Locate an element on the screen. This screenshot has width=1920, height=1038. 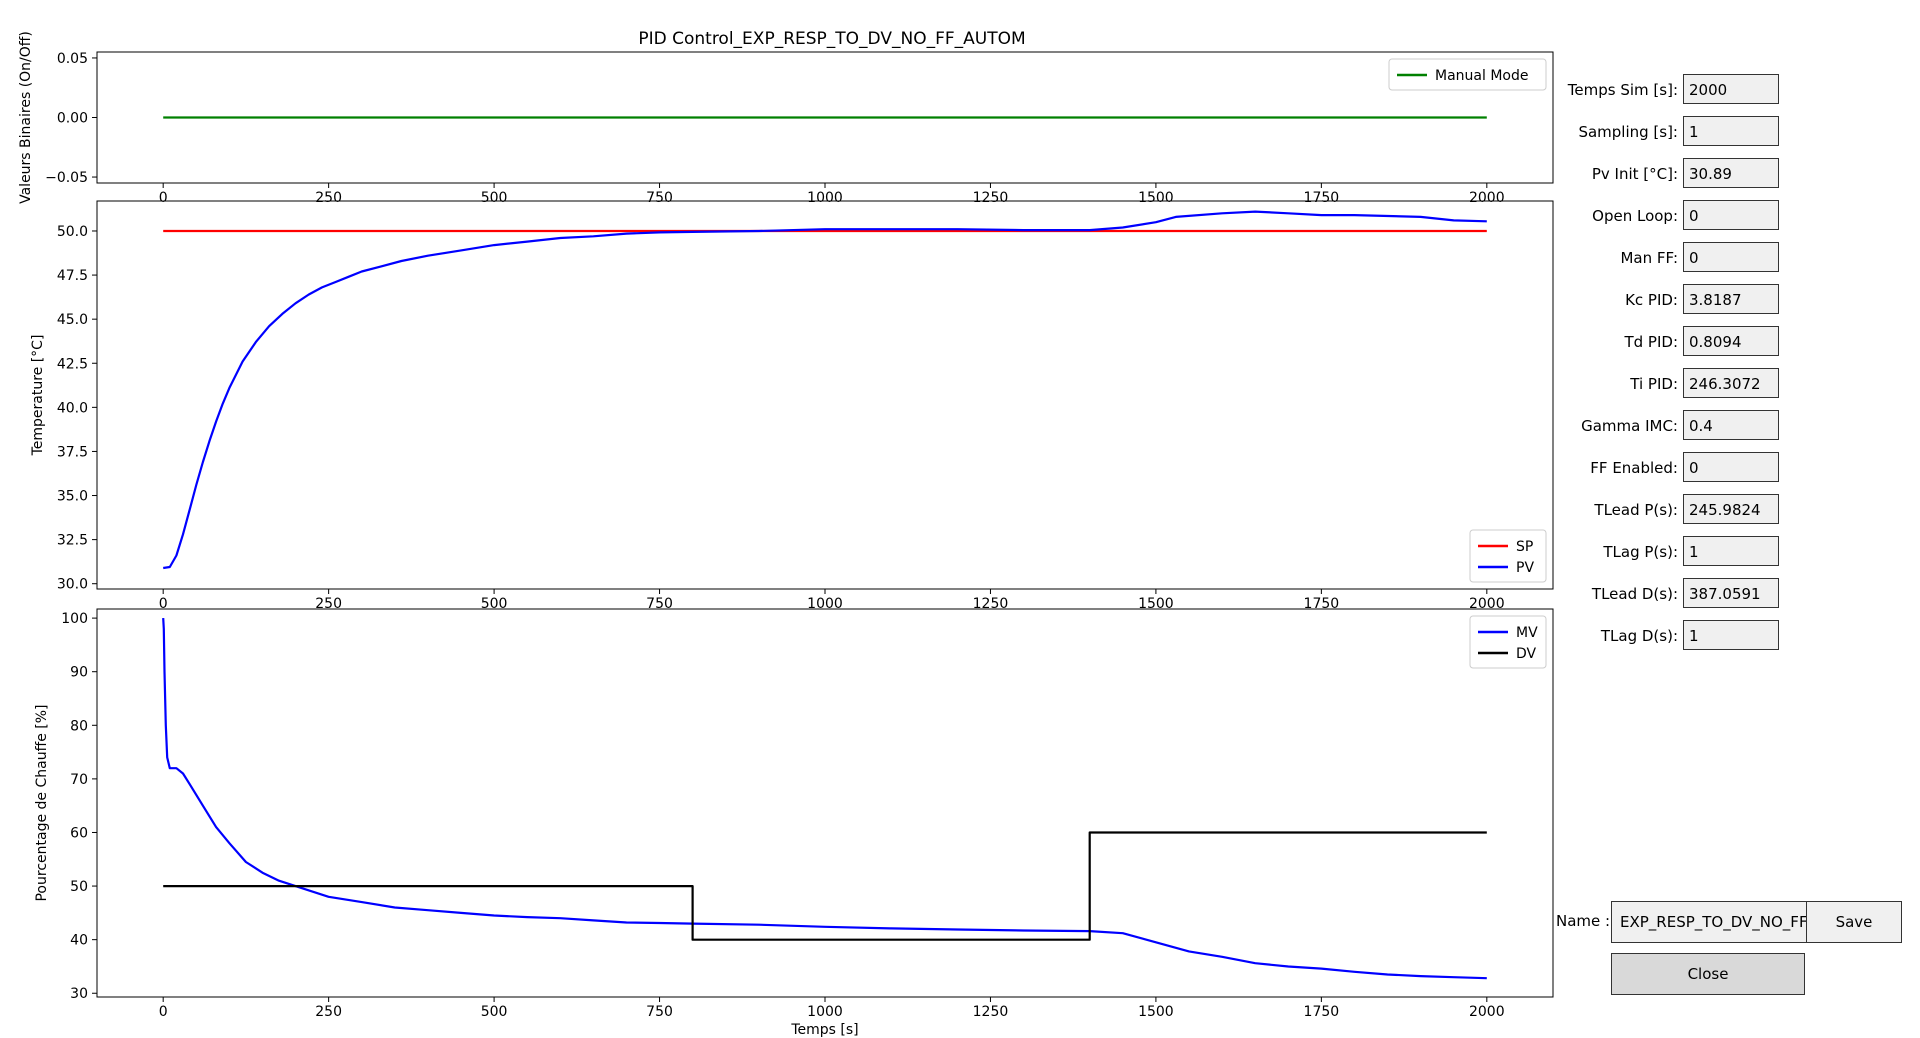
x-axis-label: Temps [s] is located at coordinates (824, 1030).